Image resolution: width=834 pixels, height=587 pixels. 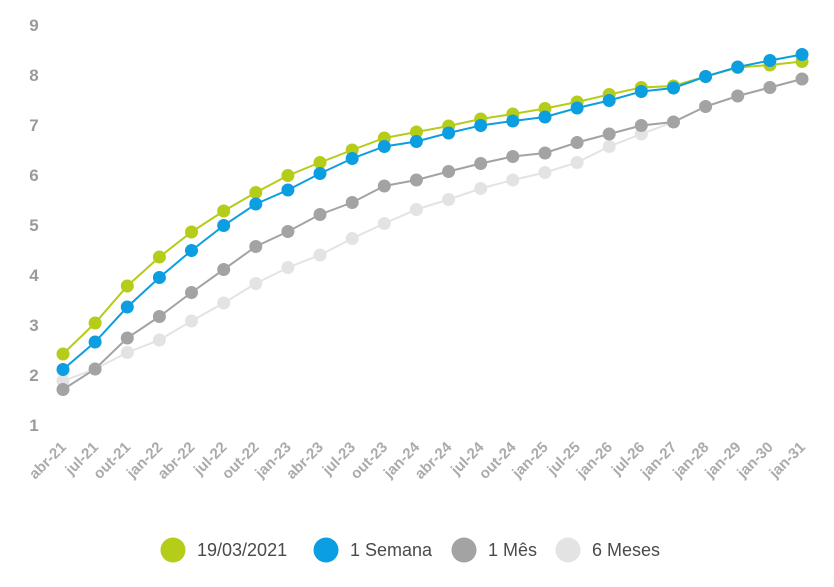 What do you see at coordinates (112, 461) in the screenshot?
I see `x-tick-label: out-21` at bounding box center [112, 461].